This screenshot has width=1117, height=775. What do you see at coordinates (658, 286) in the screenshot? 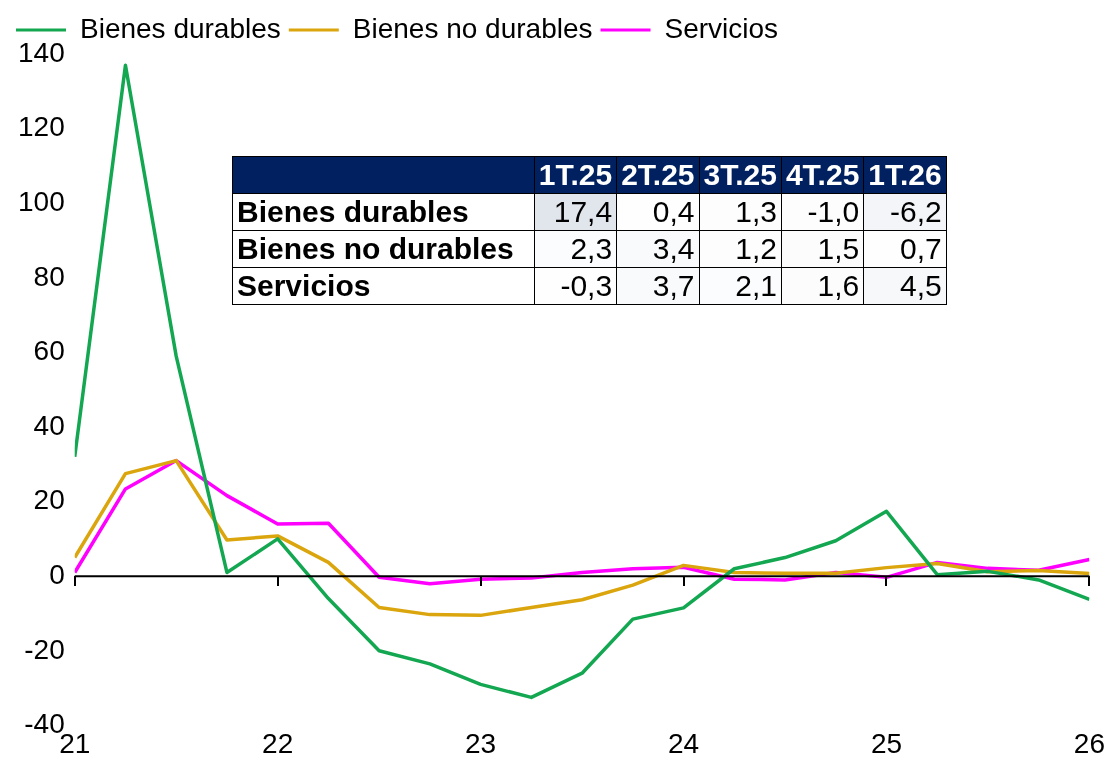
I see `data-label: 3,7` at bounding box center [658, 286].